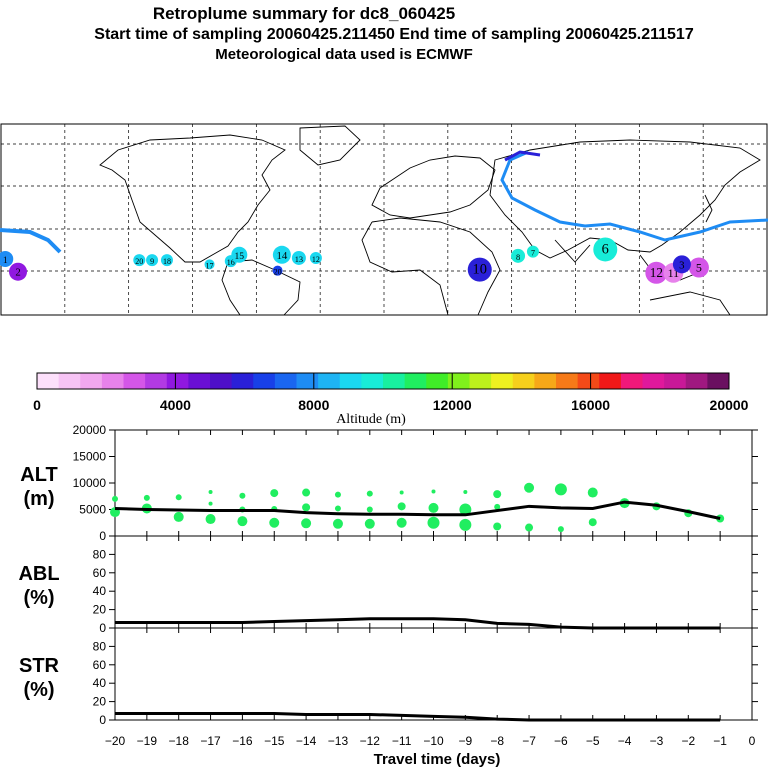 The height and width of the screenshot is (768, 768). What do you see at coordinates (690, 303) in the screenshot?
I see `coast-australia` at bounding box center [690, 303].